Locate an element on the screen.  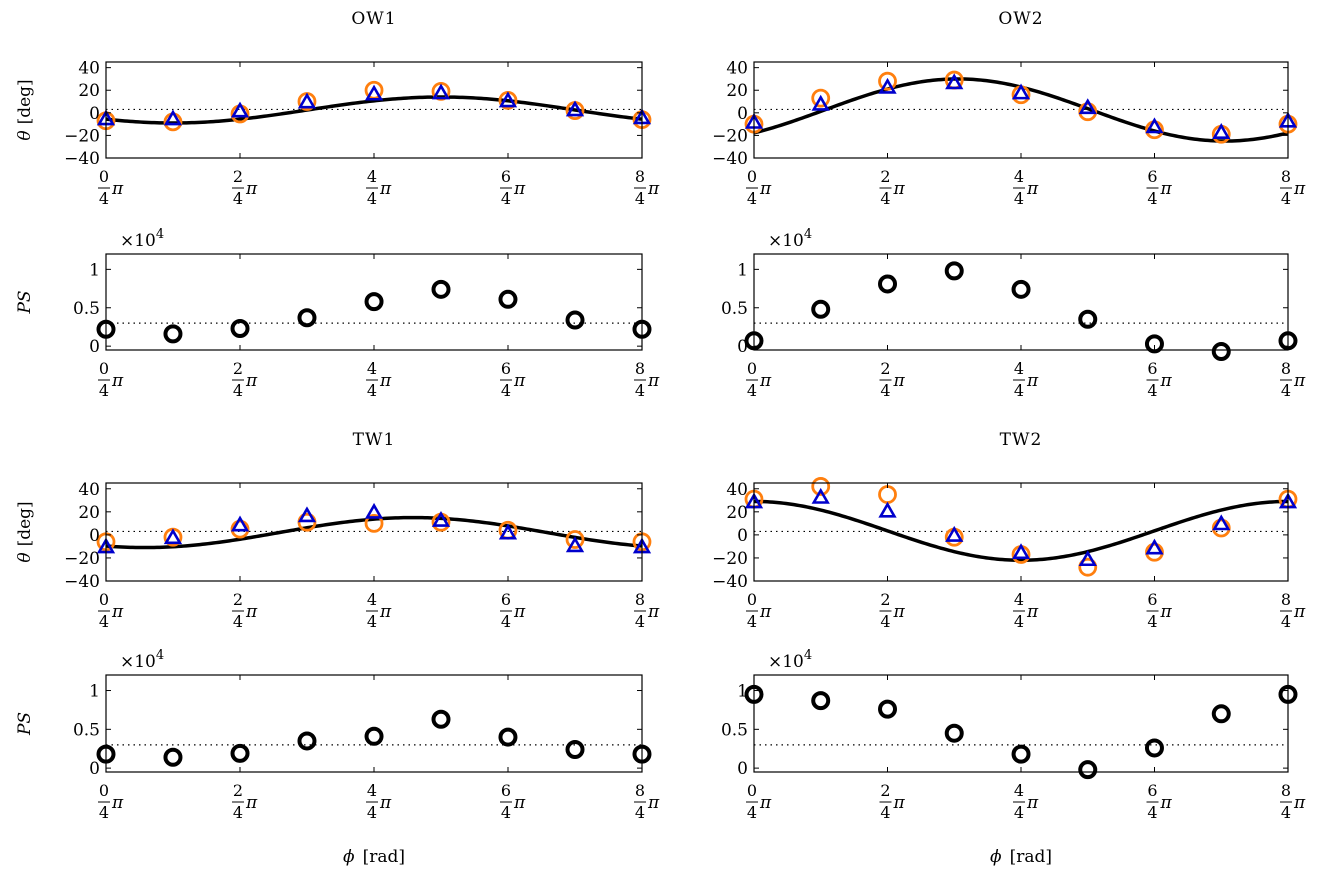
x-tick-label: 4 4 π is located at coordinates (379, 187).